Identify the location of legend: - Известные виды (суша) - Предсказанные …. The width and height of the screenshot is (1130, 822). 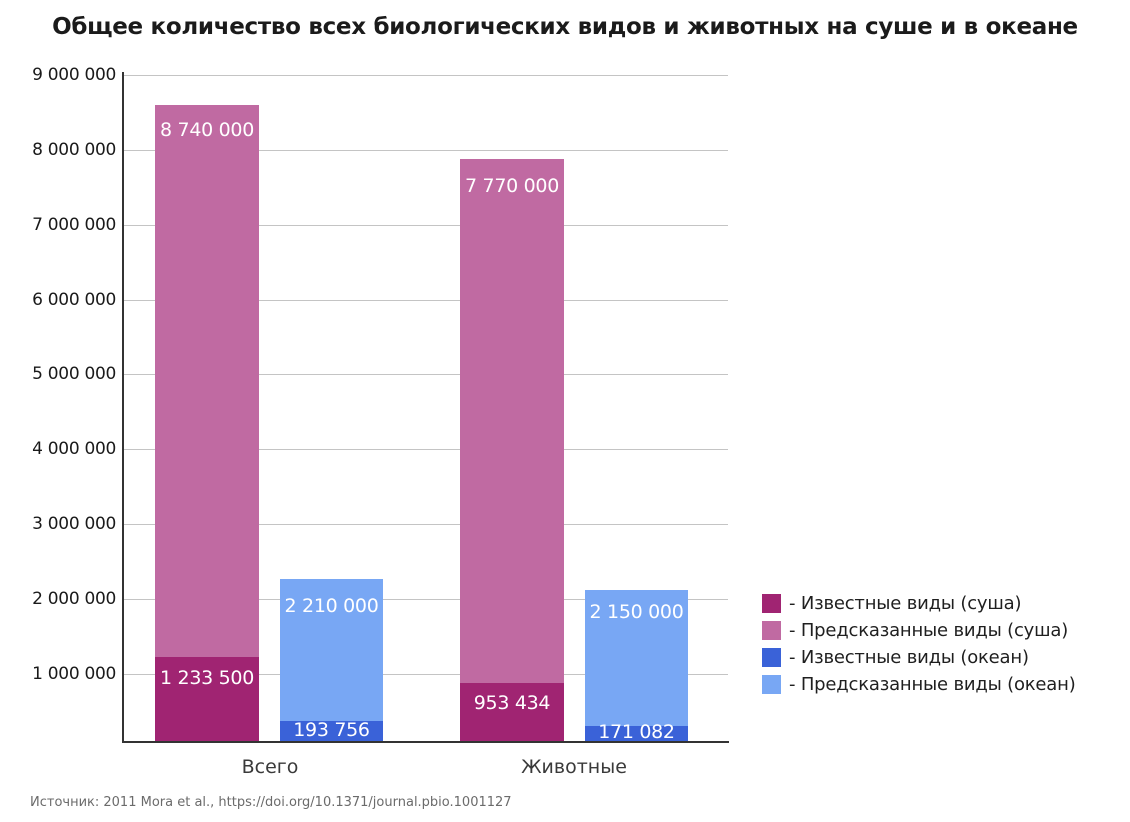
(919, 644).